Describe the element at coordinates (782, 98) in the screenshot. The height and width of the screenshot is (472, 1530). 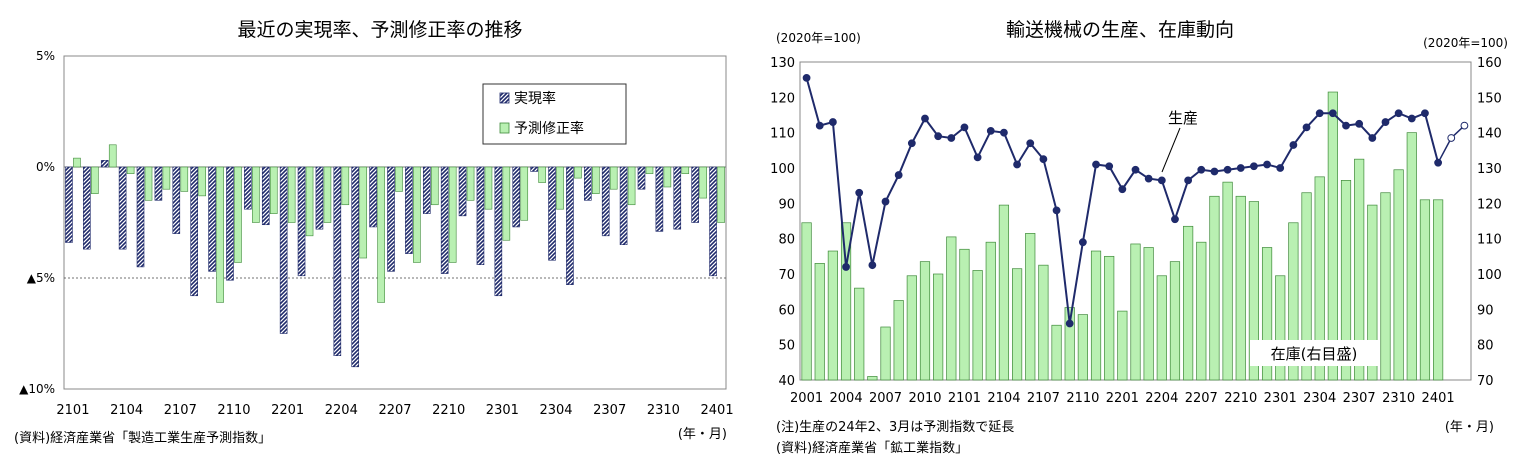
I see `right-left-y-tick-label: 120` at that location.